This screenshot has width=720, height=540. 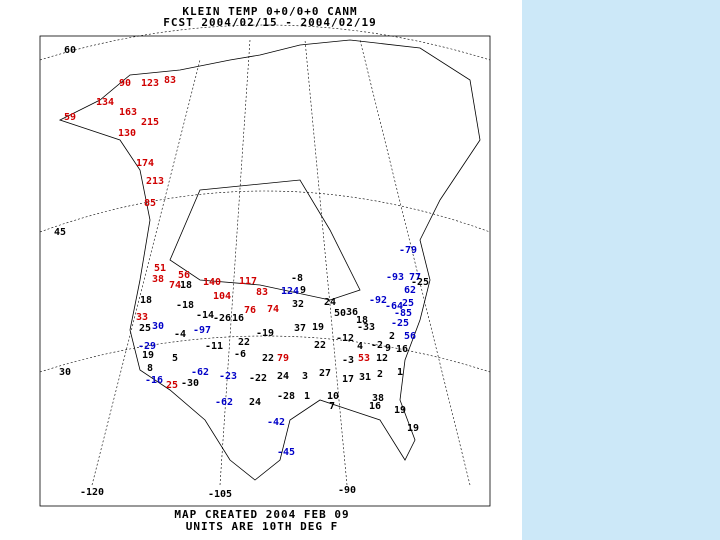 I want to click on station-value: -30, so click(x=190, y=383).